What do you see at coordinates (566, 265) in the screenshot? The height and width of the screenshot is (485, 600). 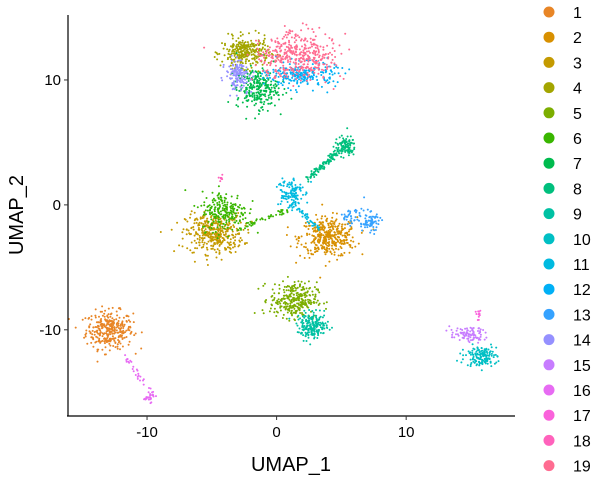 I see `legend-item-11: 11` at bounding box center [566, 265].